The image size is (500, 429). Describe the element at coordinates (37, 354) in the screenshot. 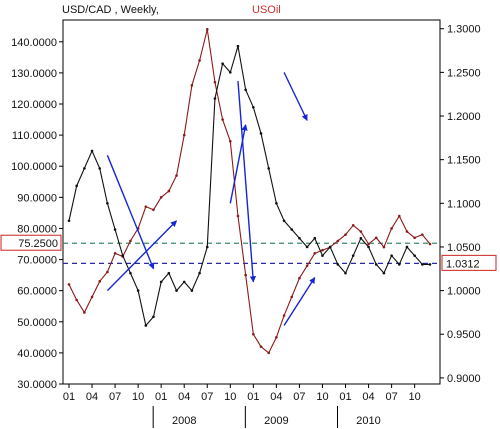

I see `left-tick-label-10: 40.0000` at that location.